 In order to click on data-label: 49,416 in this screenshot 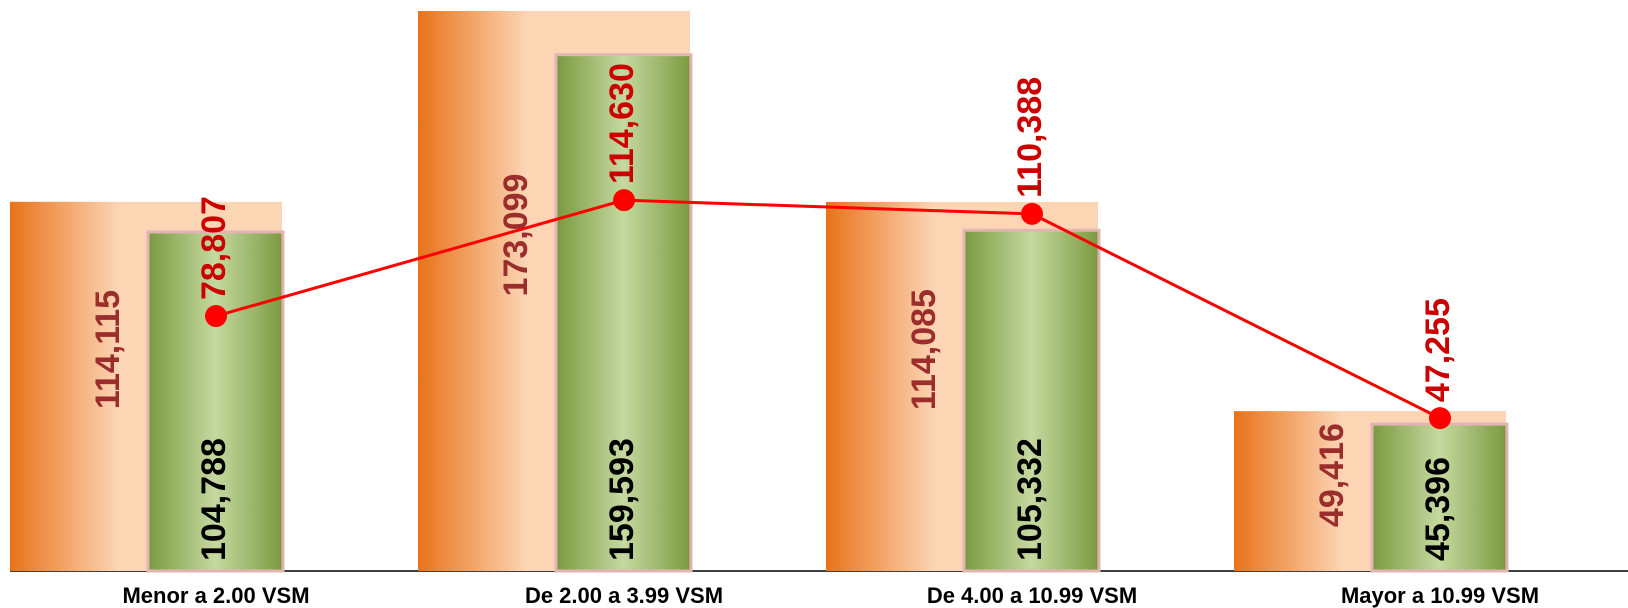, I will do `click(1332, 475)`.